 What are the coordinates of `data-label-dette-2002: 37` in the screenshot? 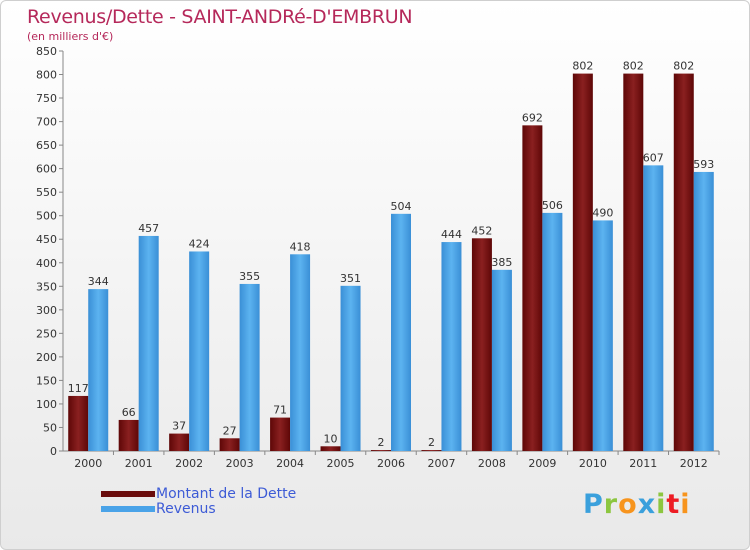 It's located at (179, 426).